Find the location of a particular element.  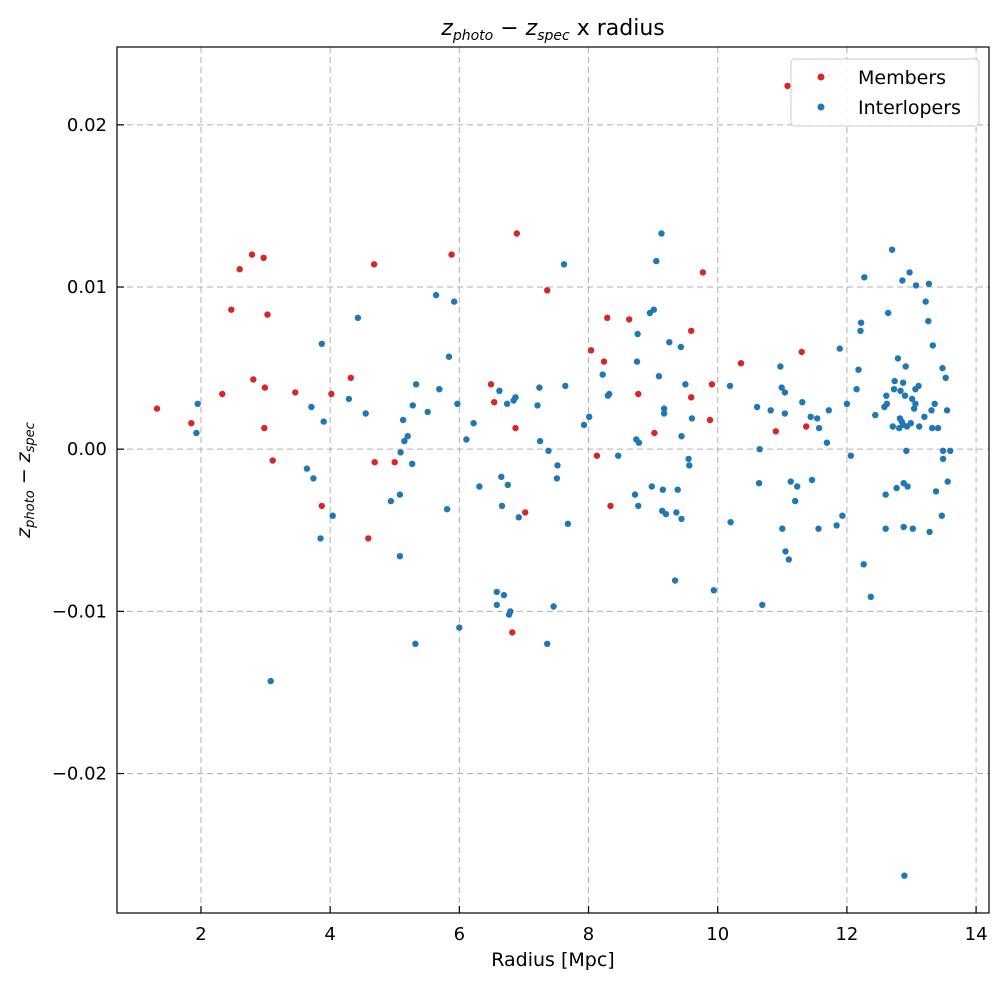

y-tick-label: −0.02 is located at coordinates (79, 774).